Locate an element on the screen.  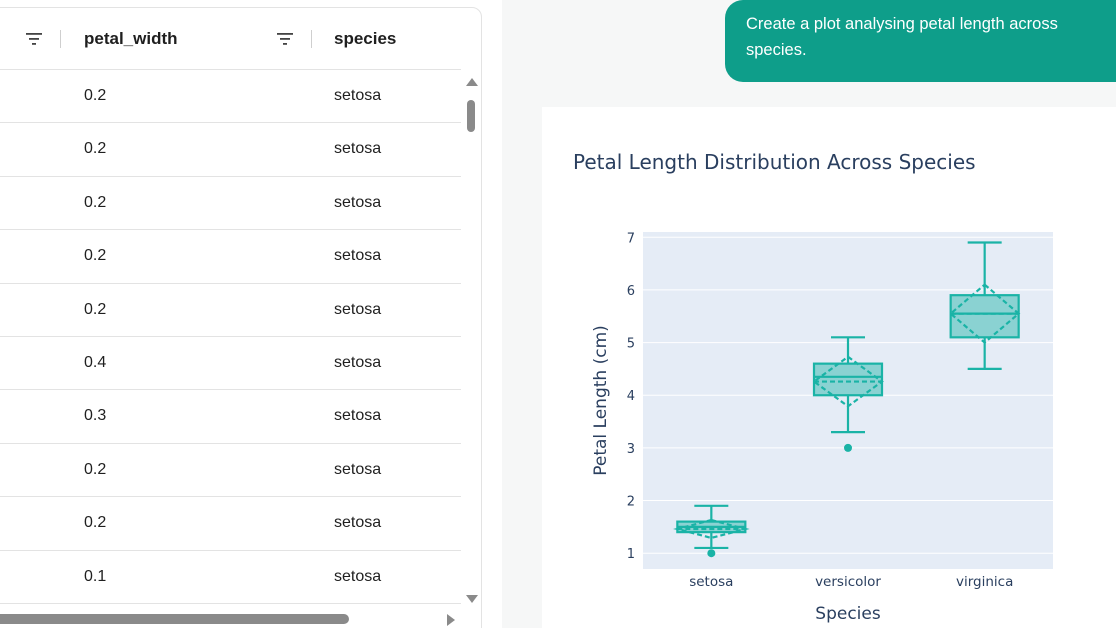
scroll-right-arrow-icon is located at coordinates (451, 620).